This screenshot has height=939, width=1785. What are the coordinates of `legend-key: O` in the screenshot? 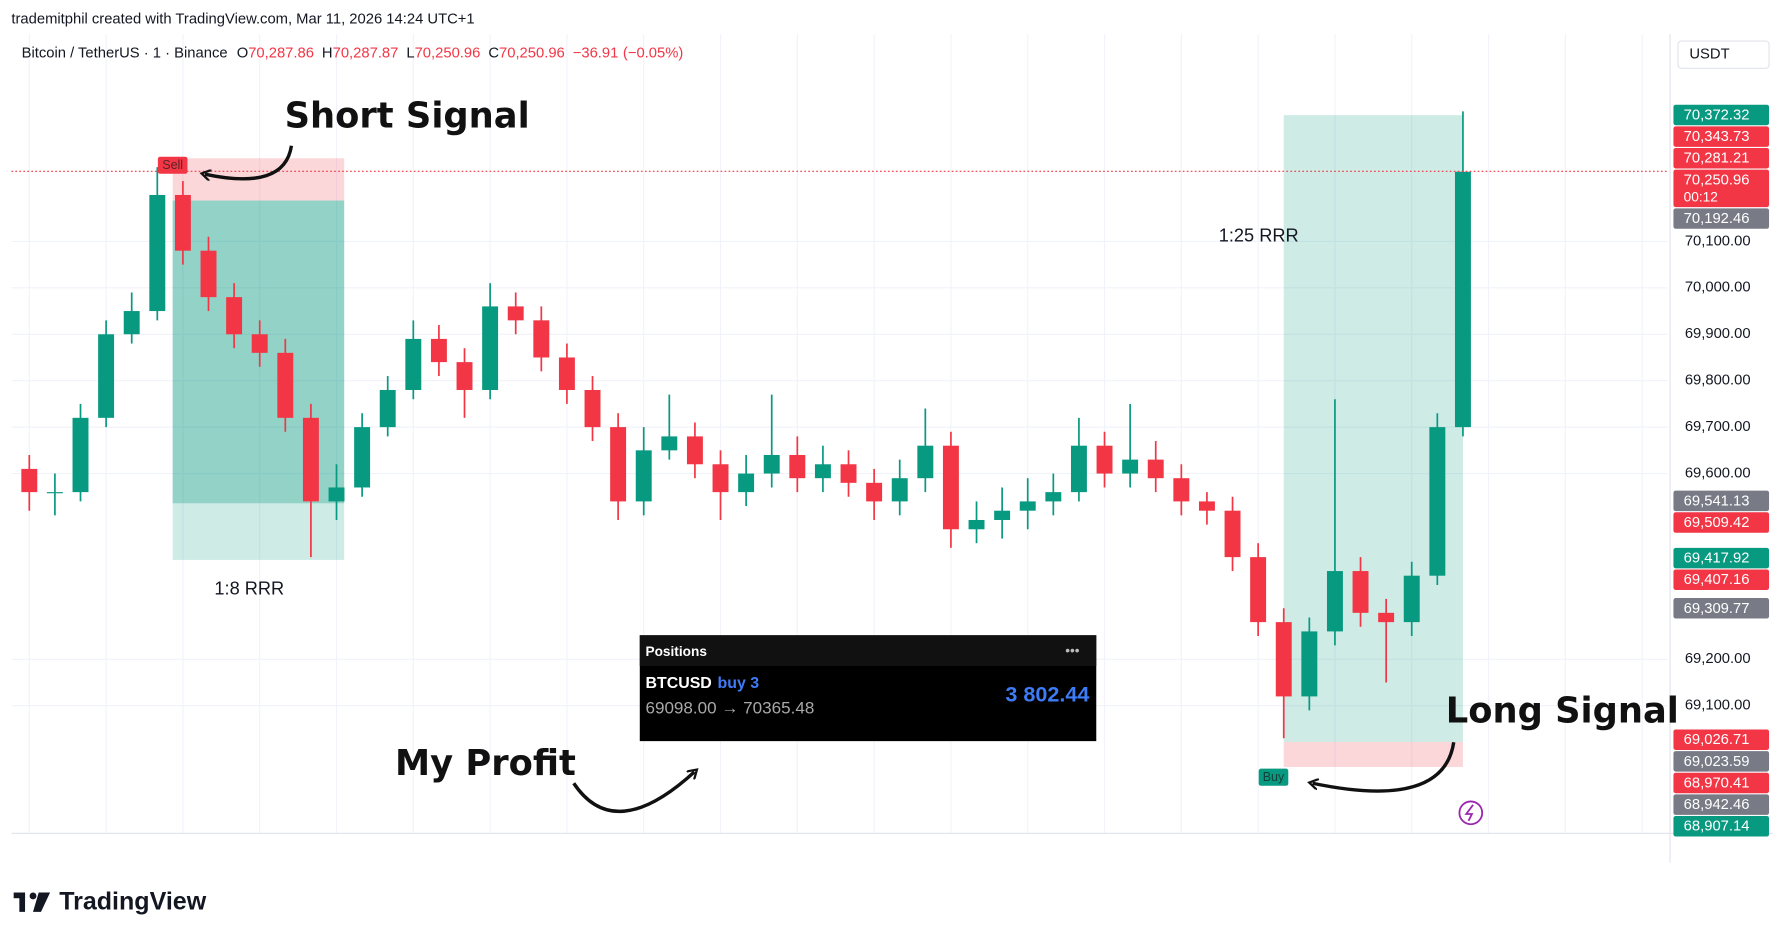 It's located at (243, 53).